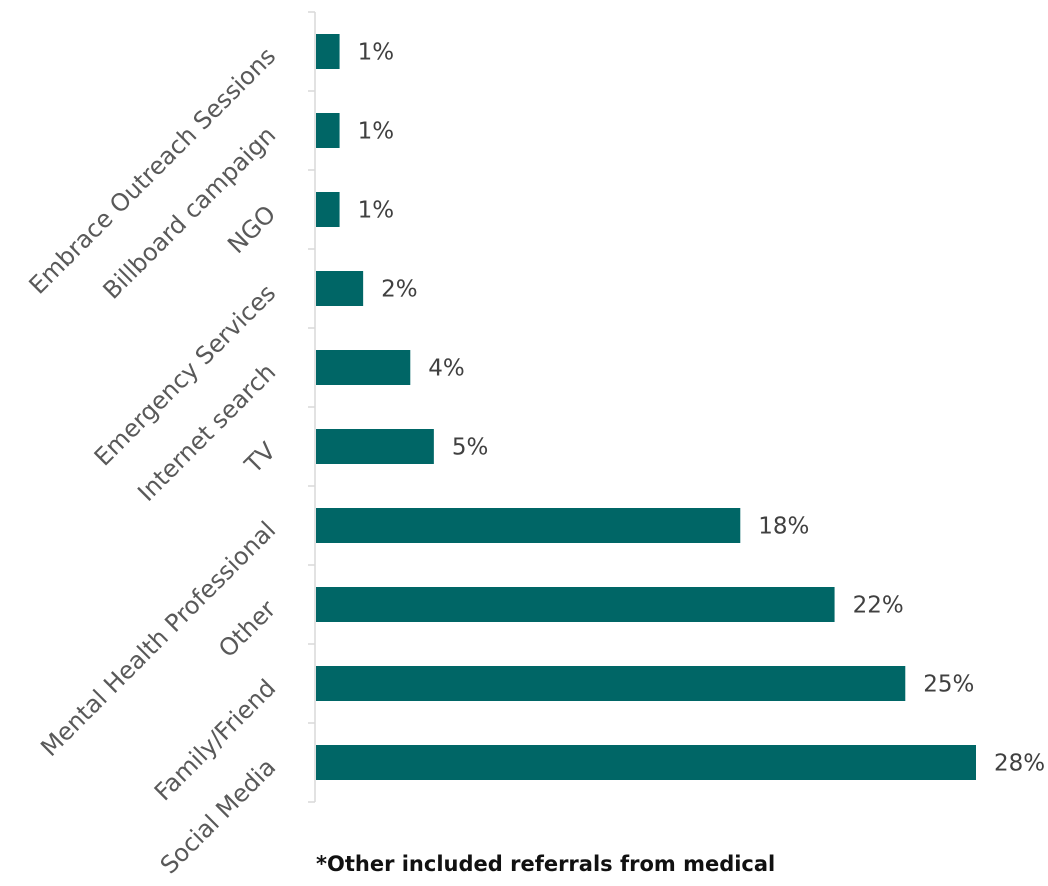  What do you see at coordinates (948, 685) in the screenshot?
I see `data-label: 25%` at bounding box center [948, 685].